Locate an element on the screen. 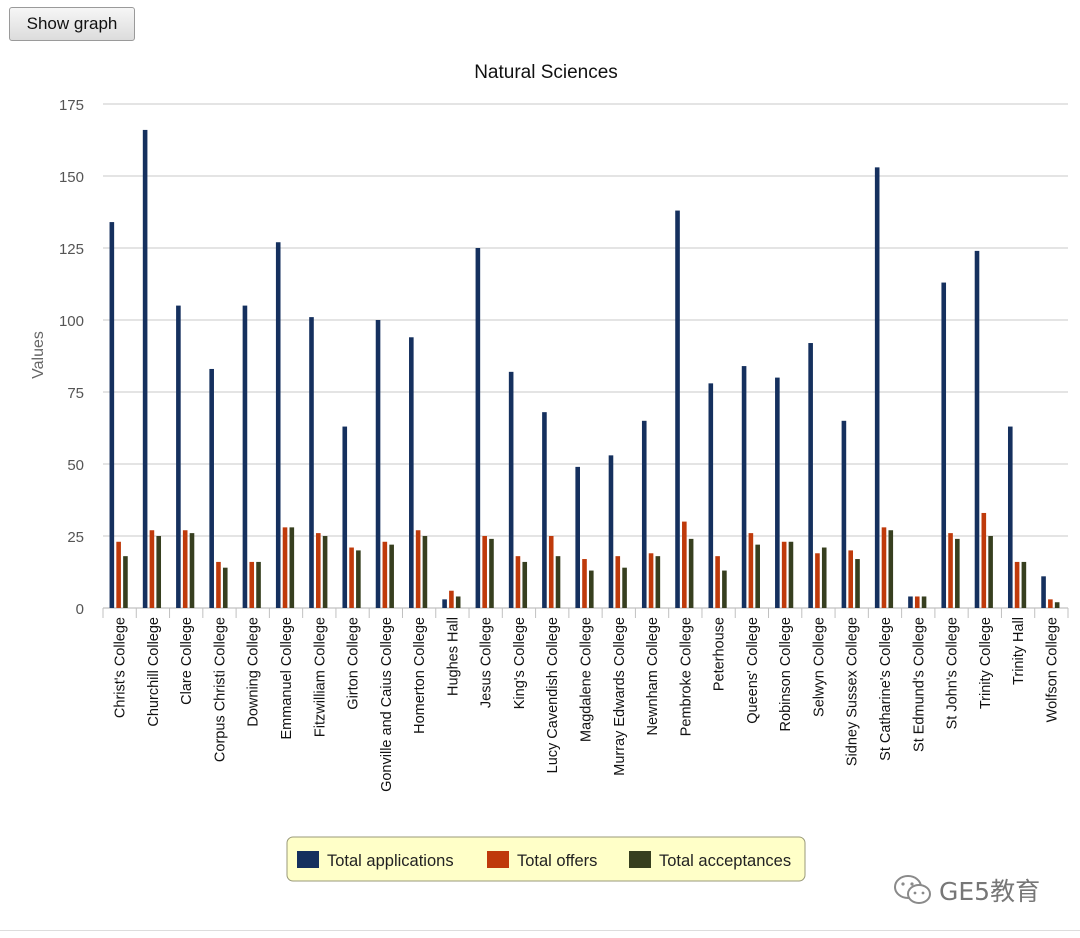 The height and width of the screenshot is (938, 1080). watermark-text: GE5教育 is located at coordinates (990, 891).